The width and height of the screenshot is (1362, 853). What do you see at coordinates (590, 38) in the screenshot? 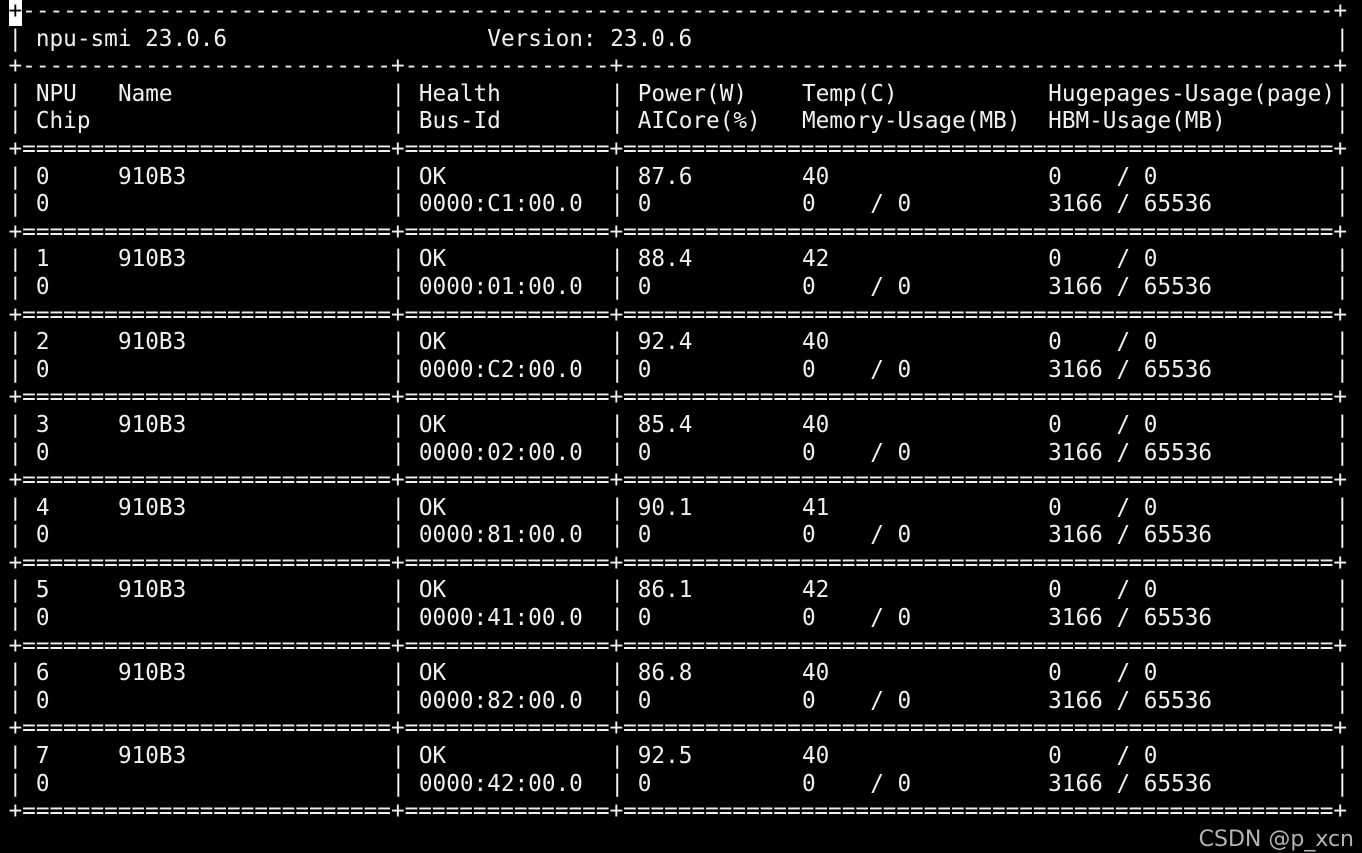
I see `version: Version: 23.0.6` at bounding box center [590, 38].